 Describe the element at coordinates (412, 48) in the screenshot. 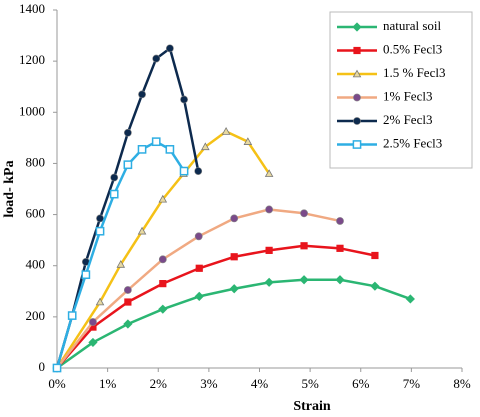

I see `legend-label: 0.5% Fecl3` at that location.